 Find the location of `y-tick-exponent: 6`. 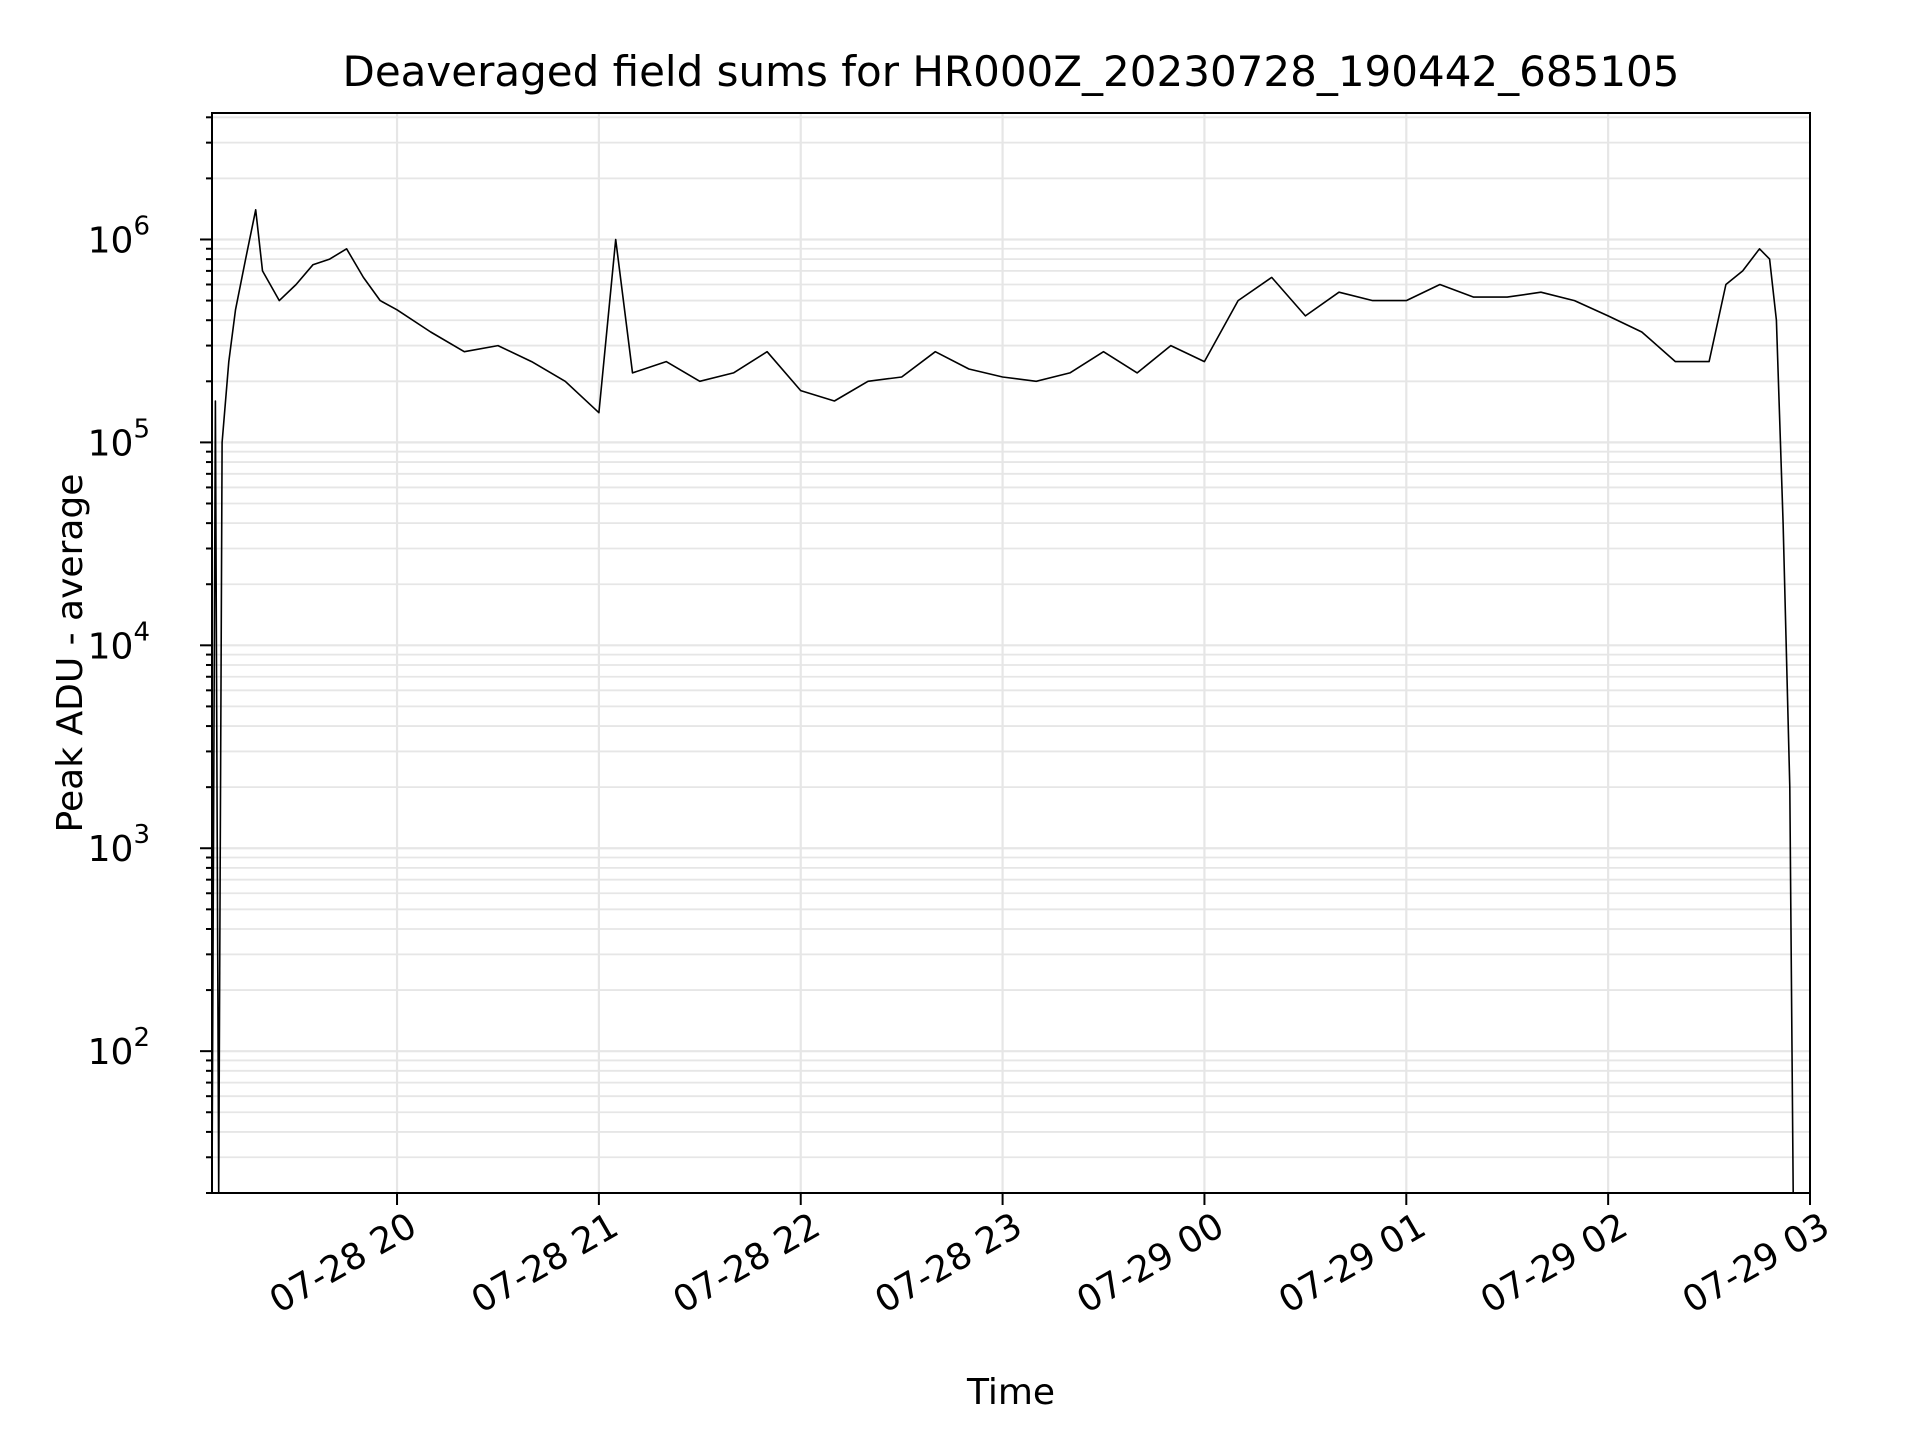

y-tick-exponent: 6 is located at coordinates (141, 226).